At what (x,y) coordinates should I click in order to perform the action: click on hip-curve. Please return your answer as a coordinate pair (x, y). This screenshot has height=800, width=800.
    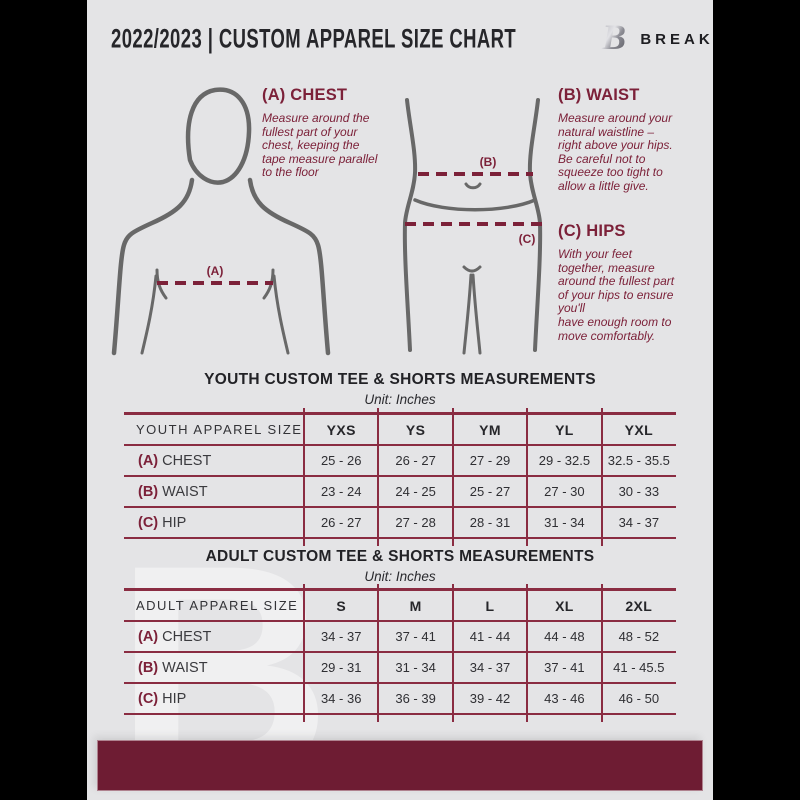
    Looking at the image, I should click on (475, 205).